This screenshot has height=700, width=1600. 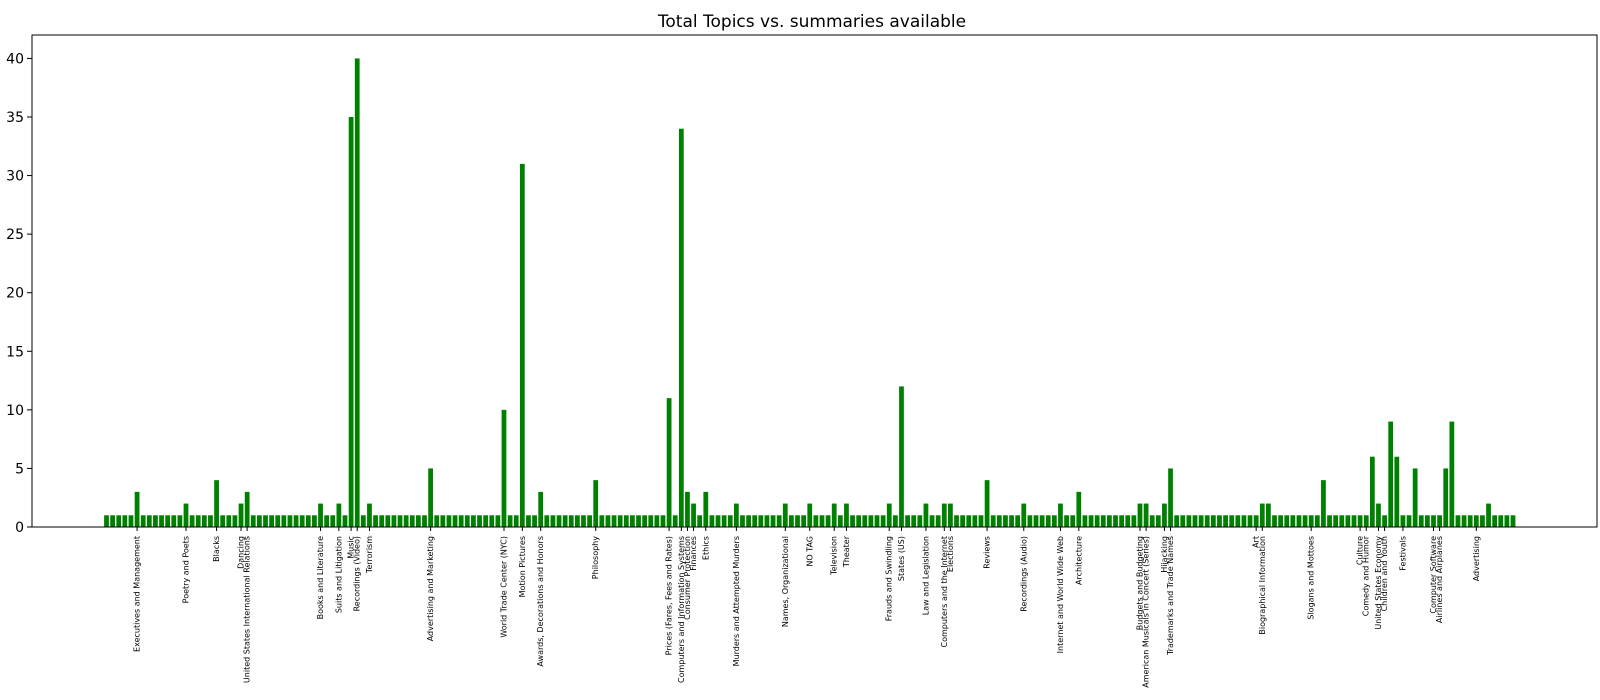 What do you see at coordinates (369, 555) in the screenshot?
I see `x-category-label: Terrorism` at bounding box center [369, 555].